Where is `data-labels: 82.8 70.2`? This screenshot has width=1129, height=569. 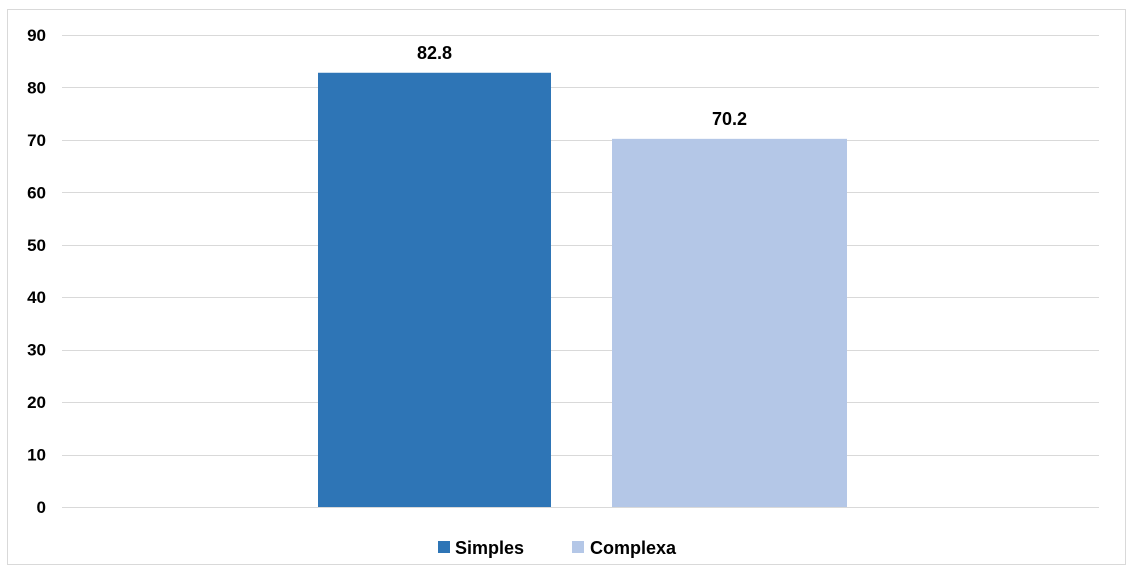
data-labels: 82.8 70.2 is located at coordinates (582, 86).